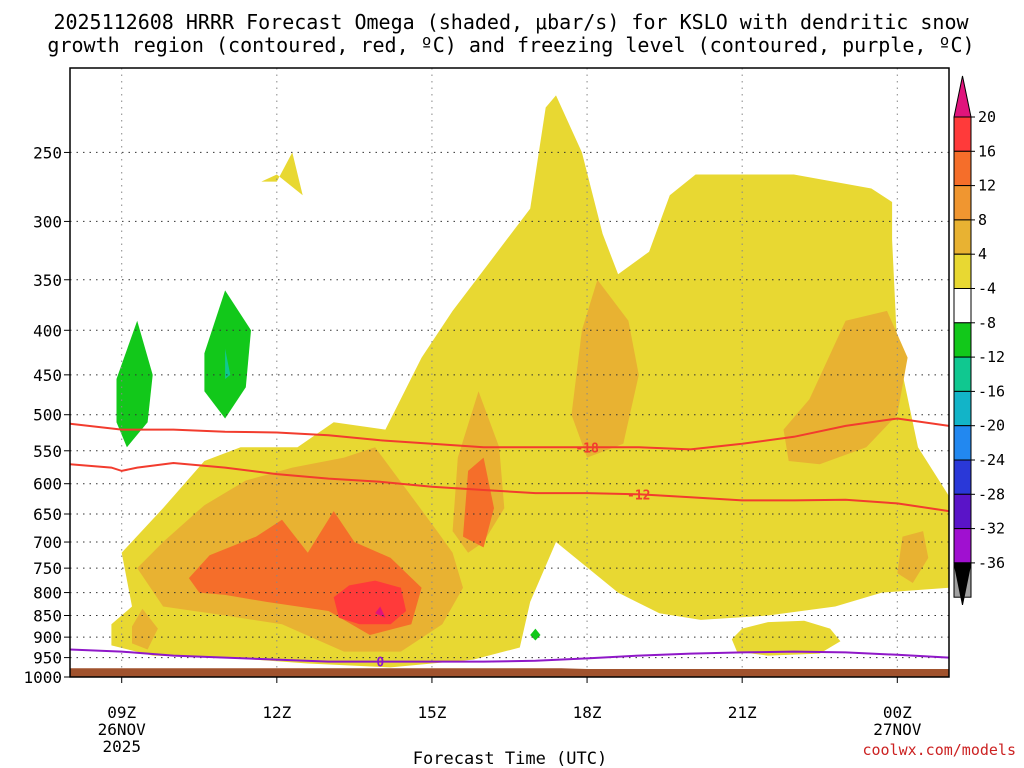  I want to click on x-tick-label-9-1: 26NOV, so click(122, 729).